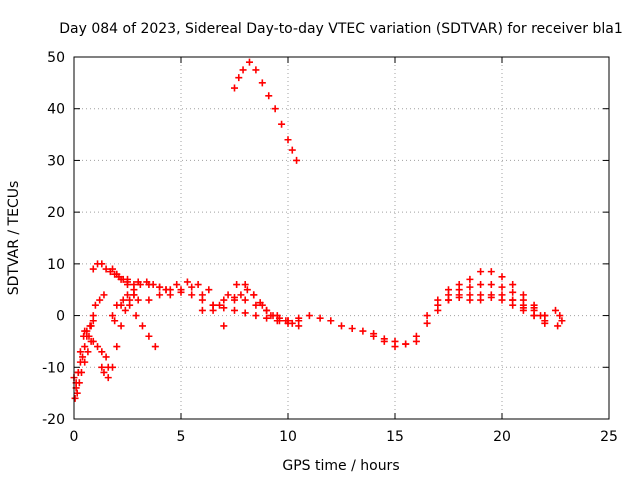 This screenshot has height=480, width=640. Describe the element at coordinates (56, 213) in the screenshot. I see `y-tick-label: 20` at that location.